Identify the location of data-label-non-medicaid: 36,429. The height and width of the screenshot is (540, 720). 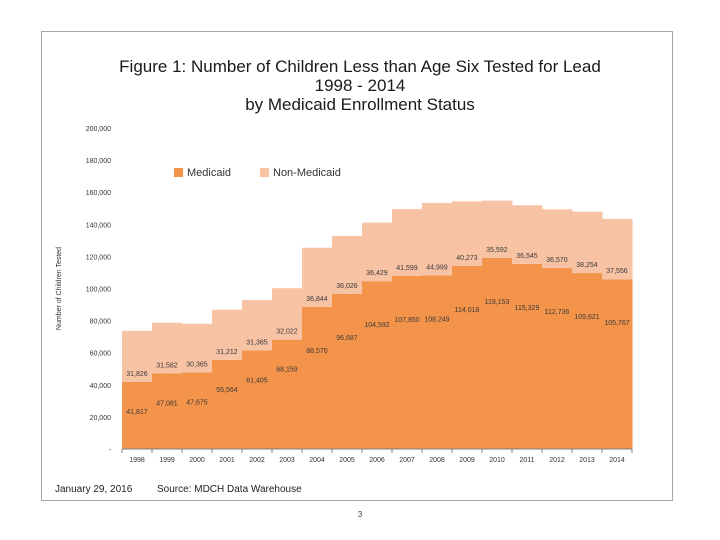
(377, 273).